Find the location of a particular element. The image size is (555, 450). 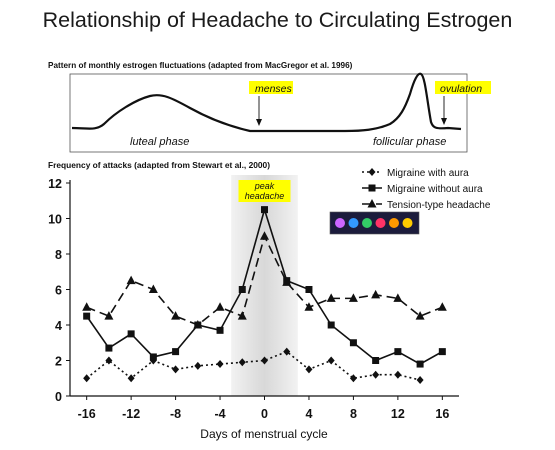

y-tick-label: 2 is located at coordinates (58, 362).